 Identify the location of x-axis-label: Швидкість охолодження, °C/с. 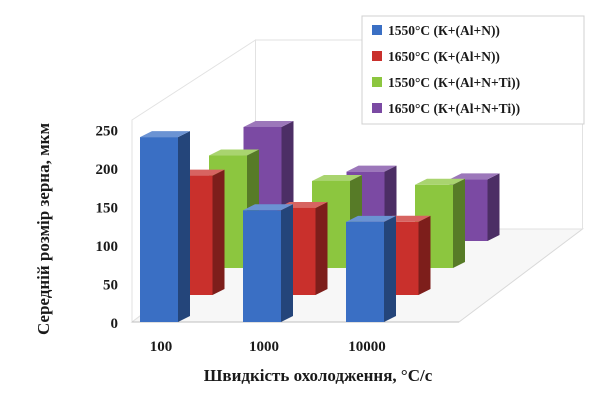
(318, 375).